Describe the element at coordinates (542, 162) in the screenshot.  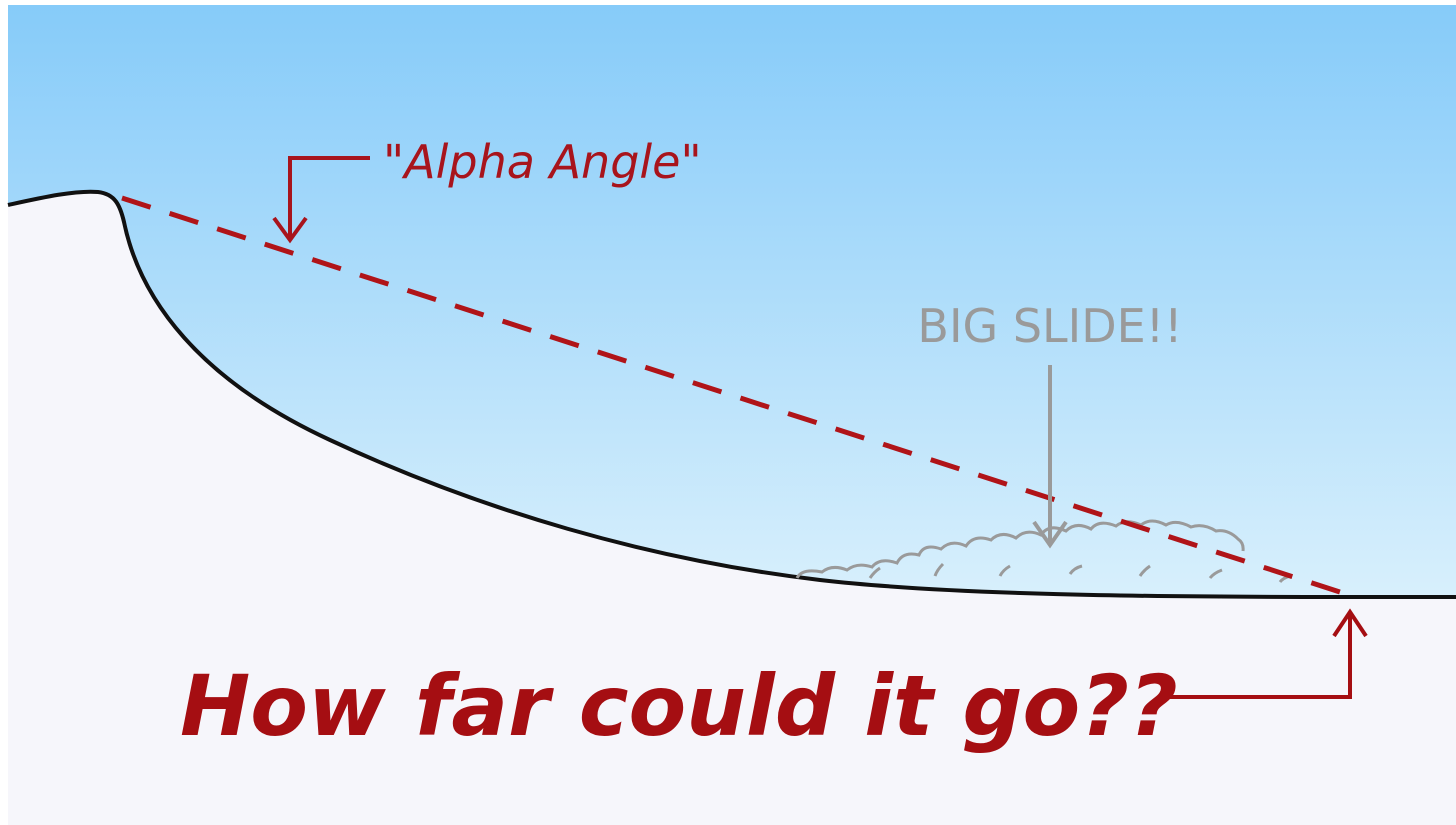
I see `alpha-angle-label: "Alpha Angle"` at that location.